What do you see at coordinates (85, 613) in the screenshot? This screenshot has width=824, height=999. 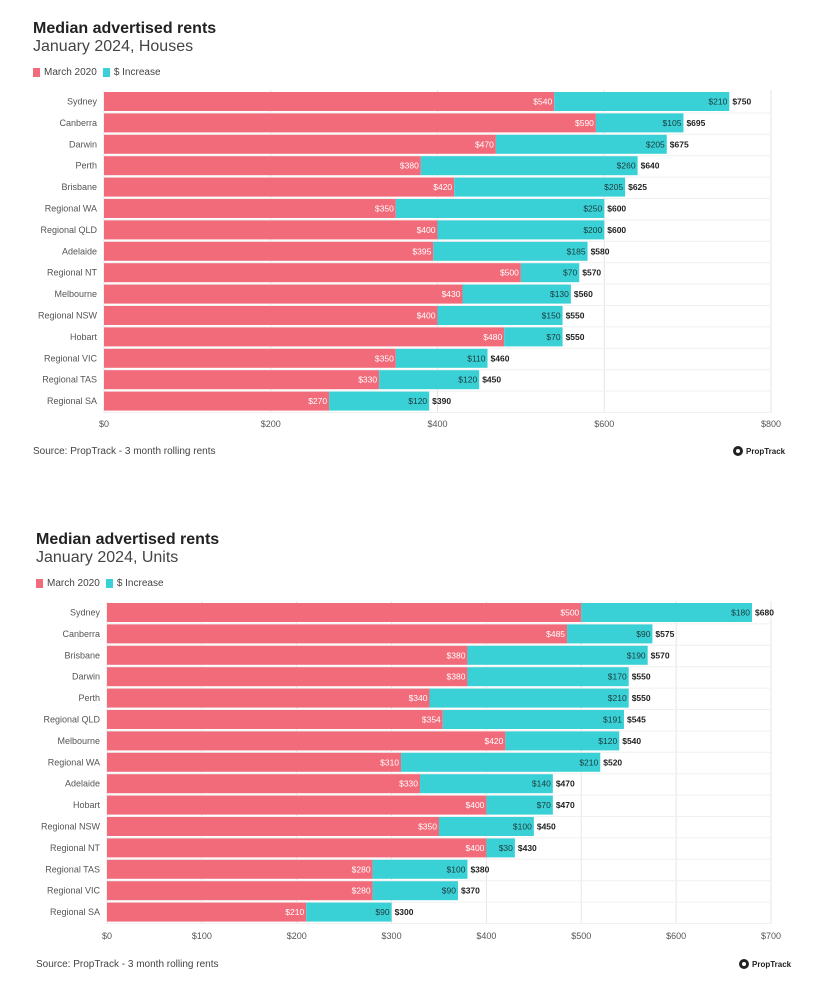 I see `category-label: Sydney` at bounding box center [85, 613].